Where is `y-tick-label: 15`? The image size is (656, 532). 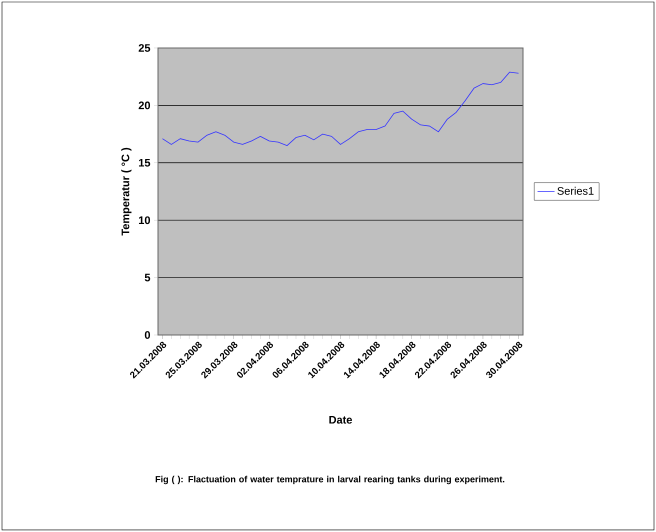
y-tick-label: 15 is located at coordinates (144, 162).